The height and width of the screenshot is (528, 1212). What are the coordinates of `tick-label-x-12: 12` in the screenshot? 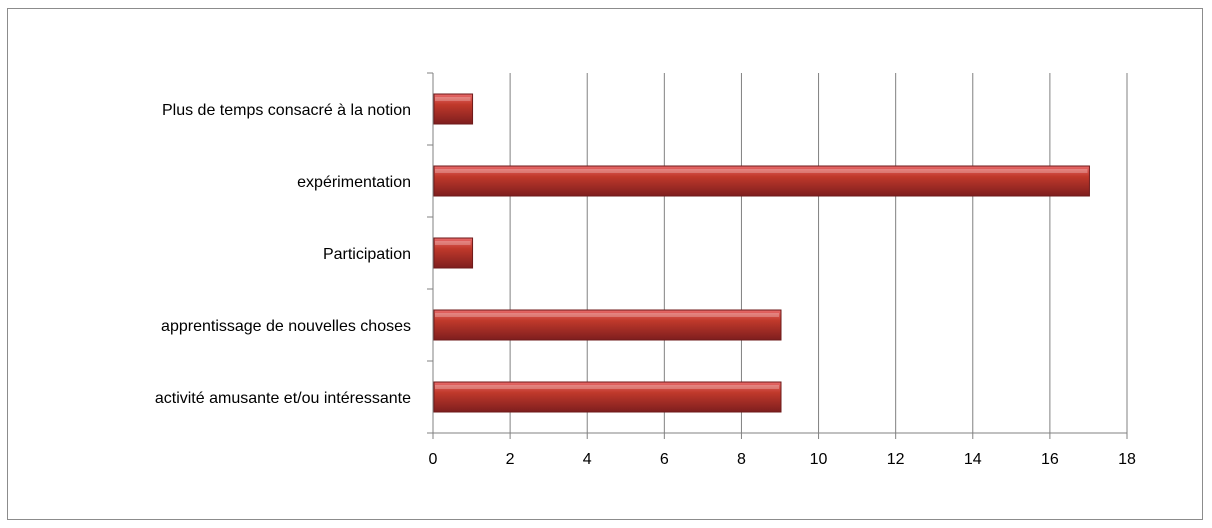 It's located at (896, 459).